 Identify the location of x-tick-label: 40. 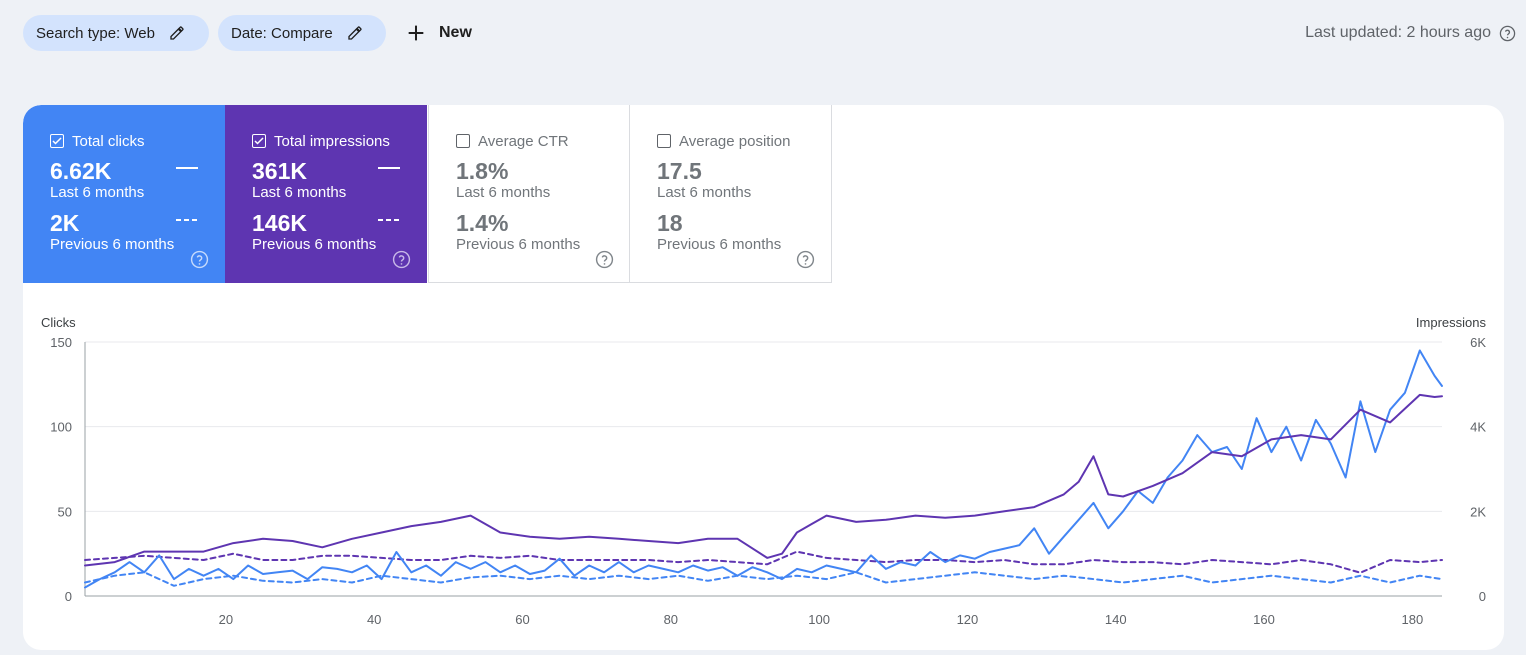
(374, 619).